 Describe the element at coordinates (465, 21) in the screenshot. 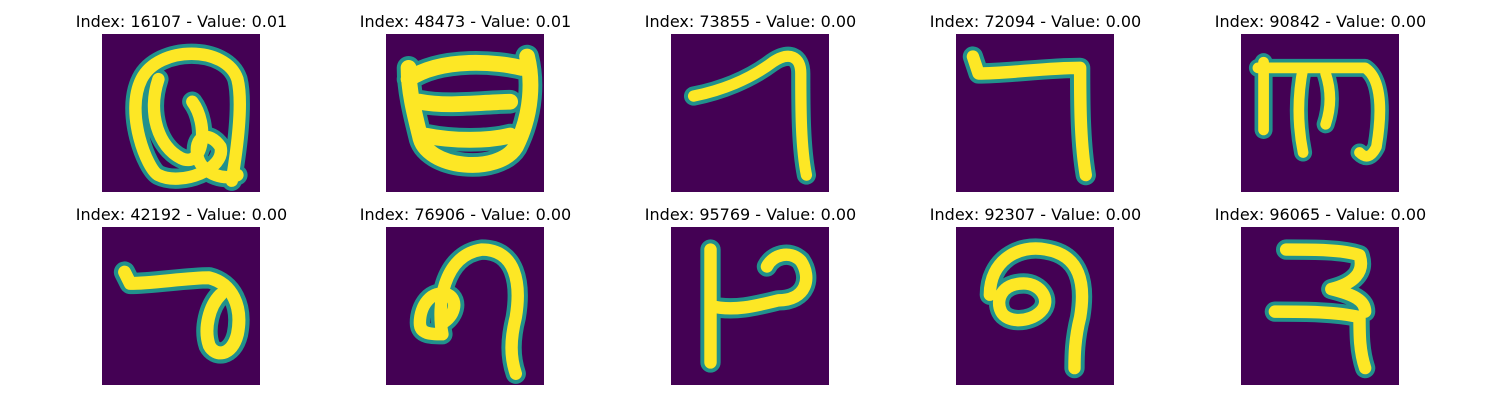

I see `panel-title: Index: 48473 - Value: 0.01` at that location.